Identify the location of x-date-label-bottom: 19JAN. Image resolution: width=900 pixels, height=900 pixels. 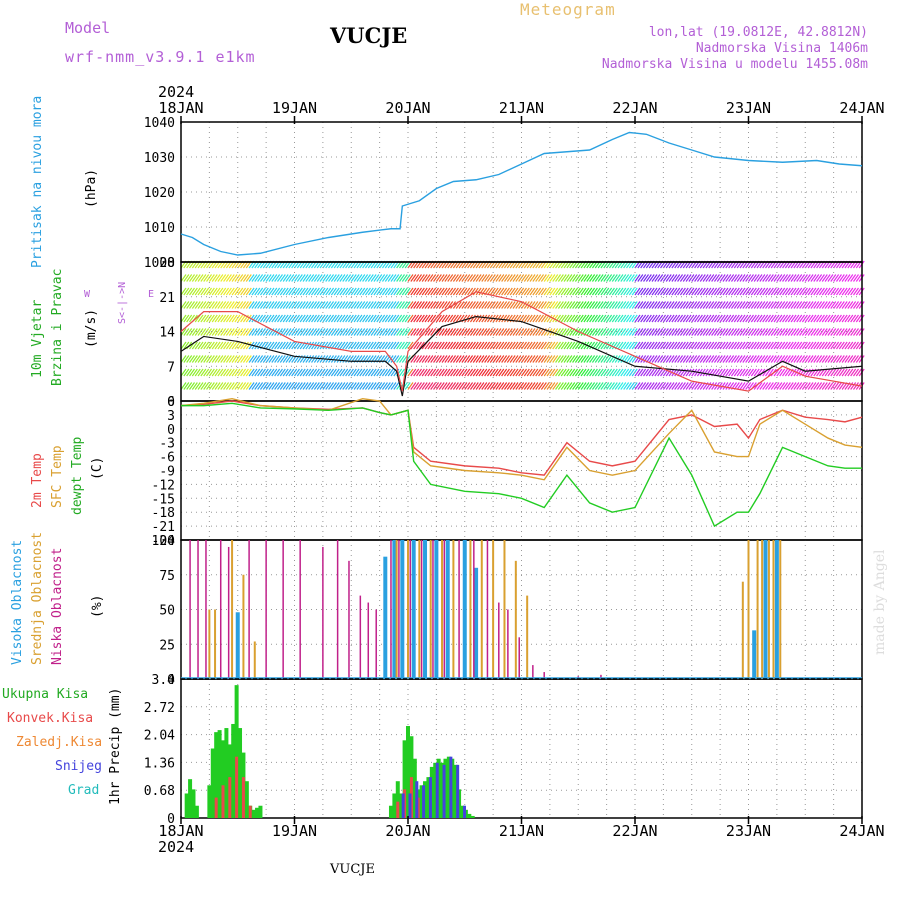
(294, 831).